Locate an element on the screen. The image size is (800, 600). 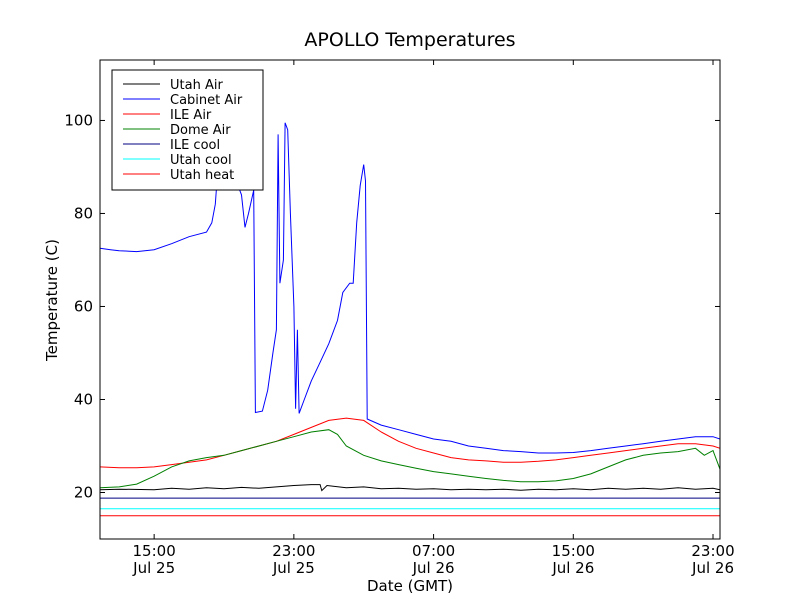
x-tick-date-3: Jul 26 is located at coordinates (572, 568).